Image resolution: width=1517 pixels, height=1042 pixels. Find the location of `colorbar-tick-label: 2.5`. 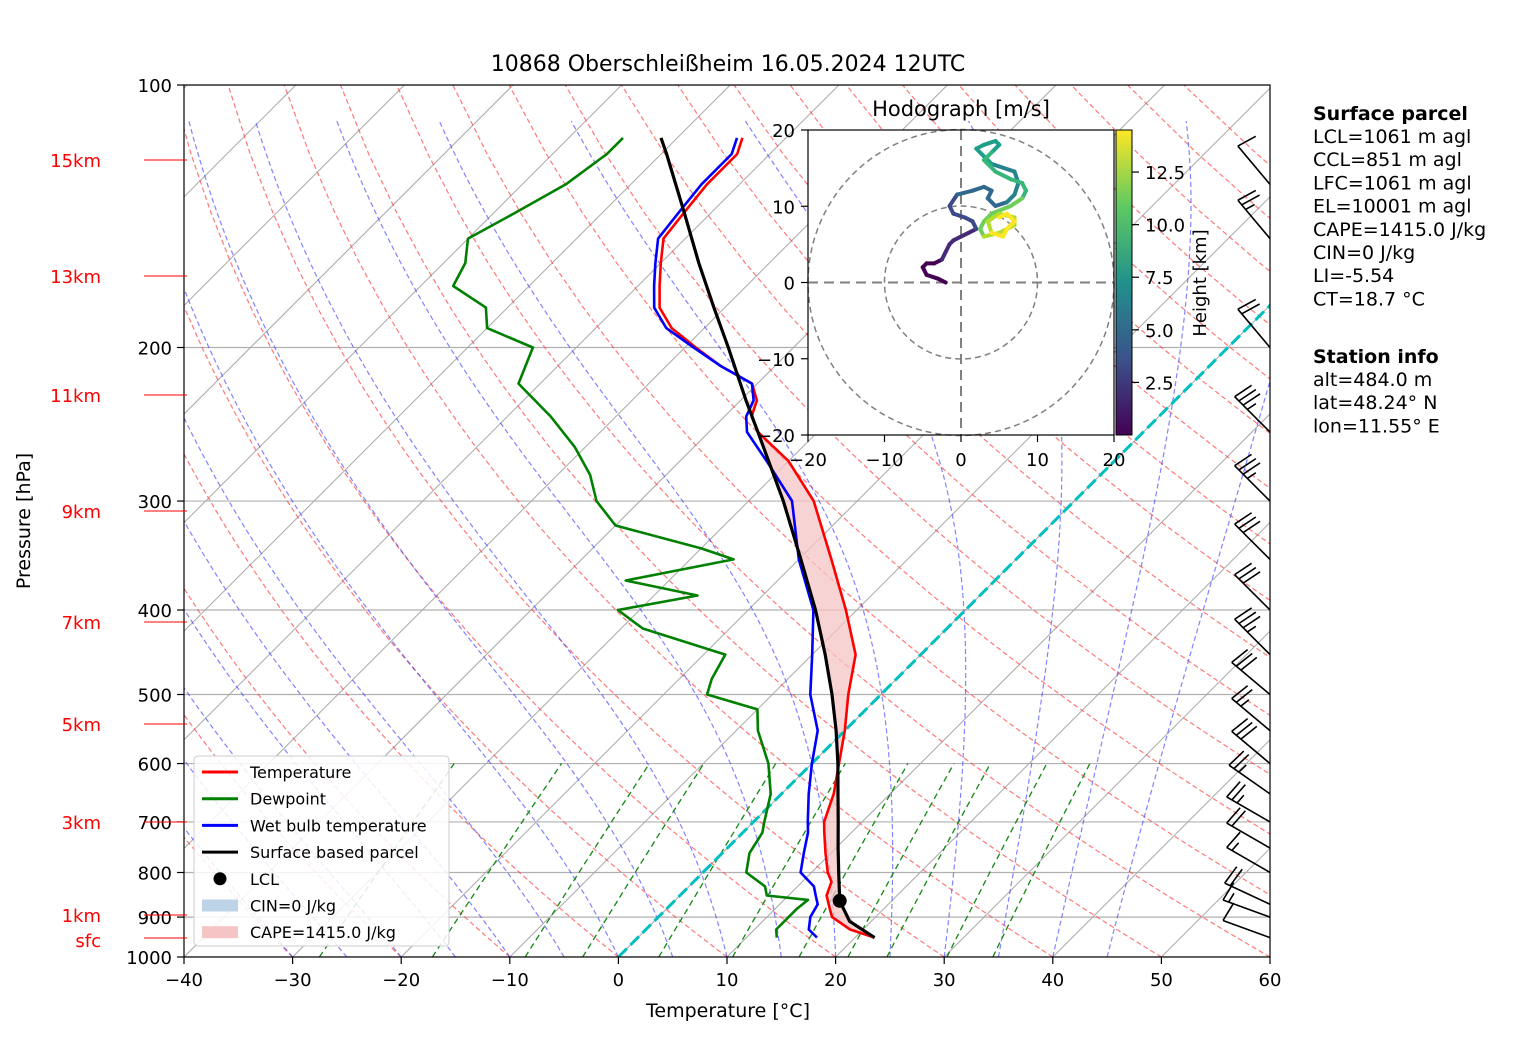

colorbar-tick-label: 2.5 is located at coordinates (1159, 383).